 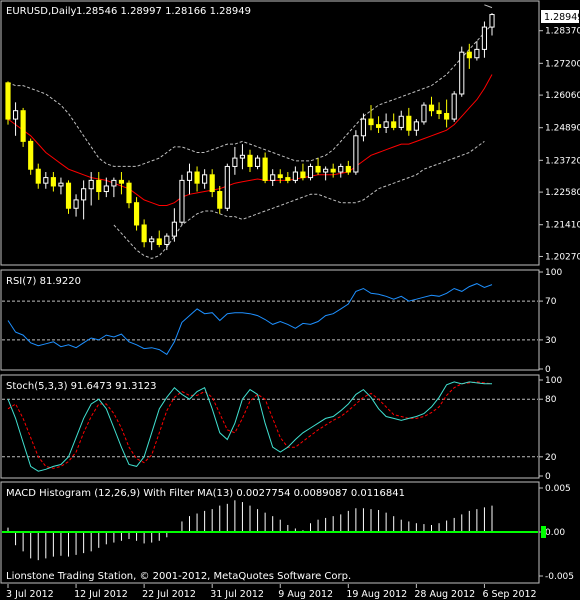 I want to click on macd-axis-tick-label: 0.005, so click(x=558, y=489).